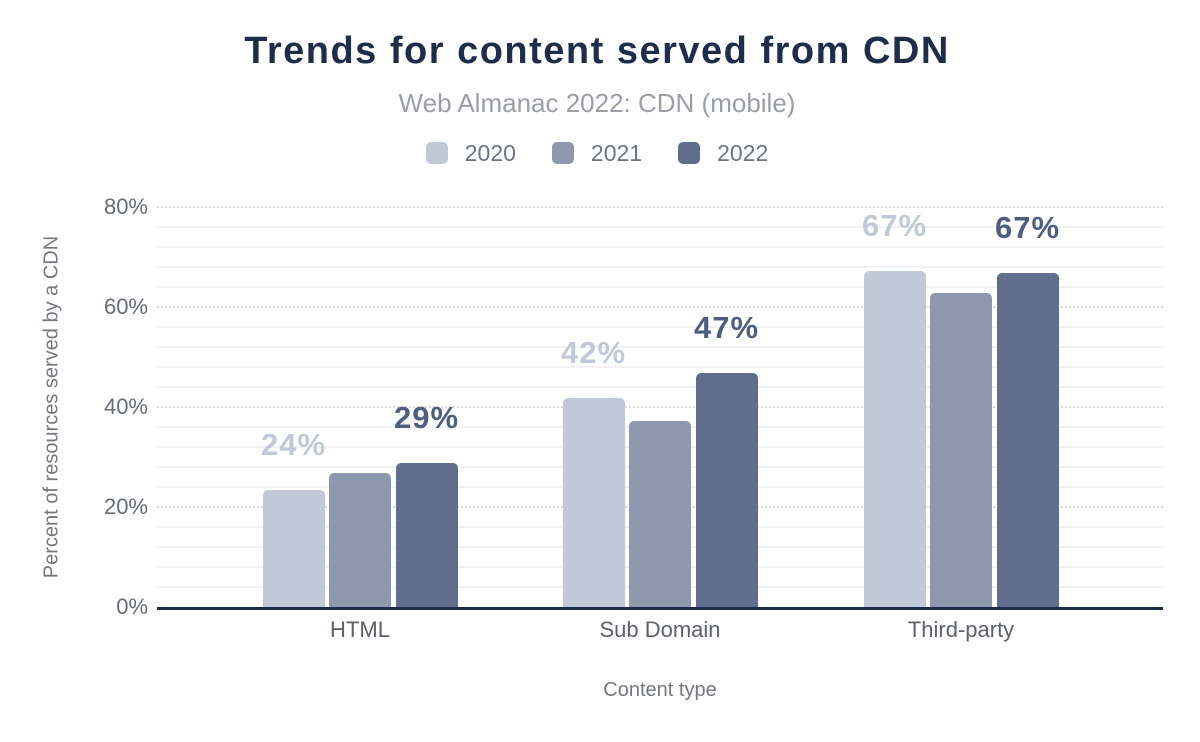 The image size is (1200, 742). I want to click on legend-swatch-2020, so click(436, 153).